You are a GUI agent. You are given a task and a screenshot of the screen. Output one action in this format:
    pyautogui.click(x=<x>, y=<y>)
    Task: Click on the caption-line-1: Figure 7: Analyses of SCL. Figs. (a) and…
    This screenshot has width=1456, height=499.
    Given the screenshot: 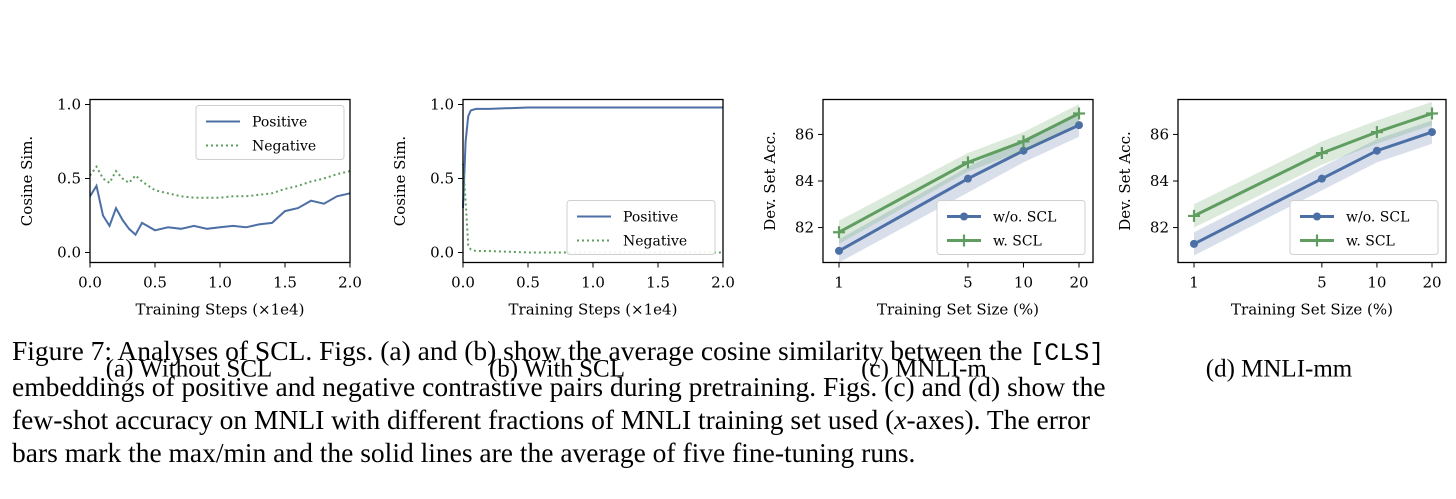 What is the action you would take?
    pyautogui.click(x=558, y=351)
    